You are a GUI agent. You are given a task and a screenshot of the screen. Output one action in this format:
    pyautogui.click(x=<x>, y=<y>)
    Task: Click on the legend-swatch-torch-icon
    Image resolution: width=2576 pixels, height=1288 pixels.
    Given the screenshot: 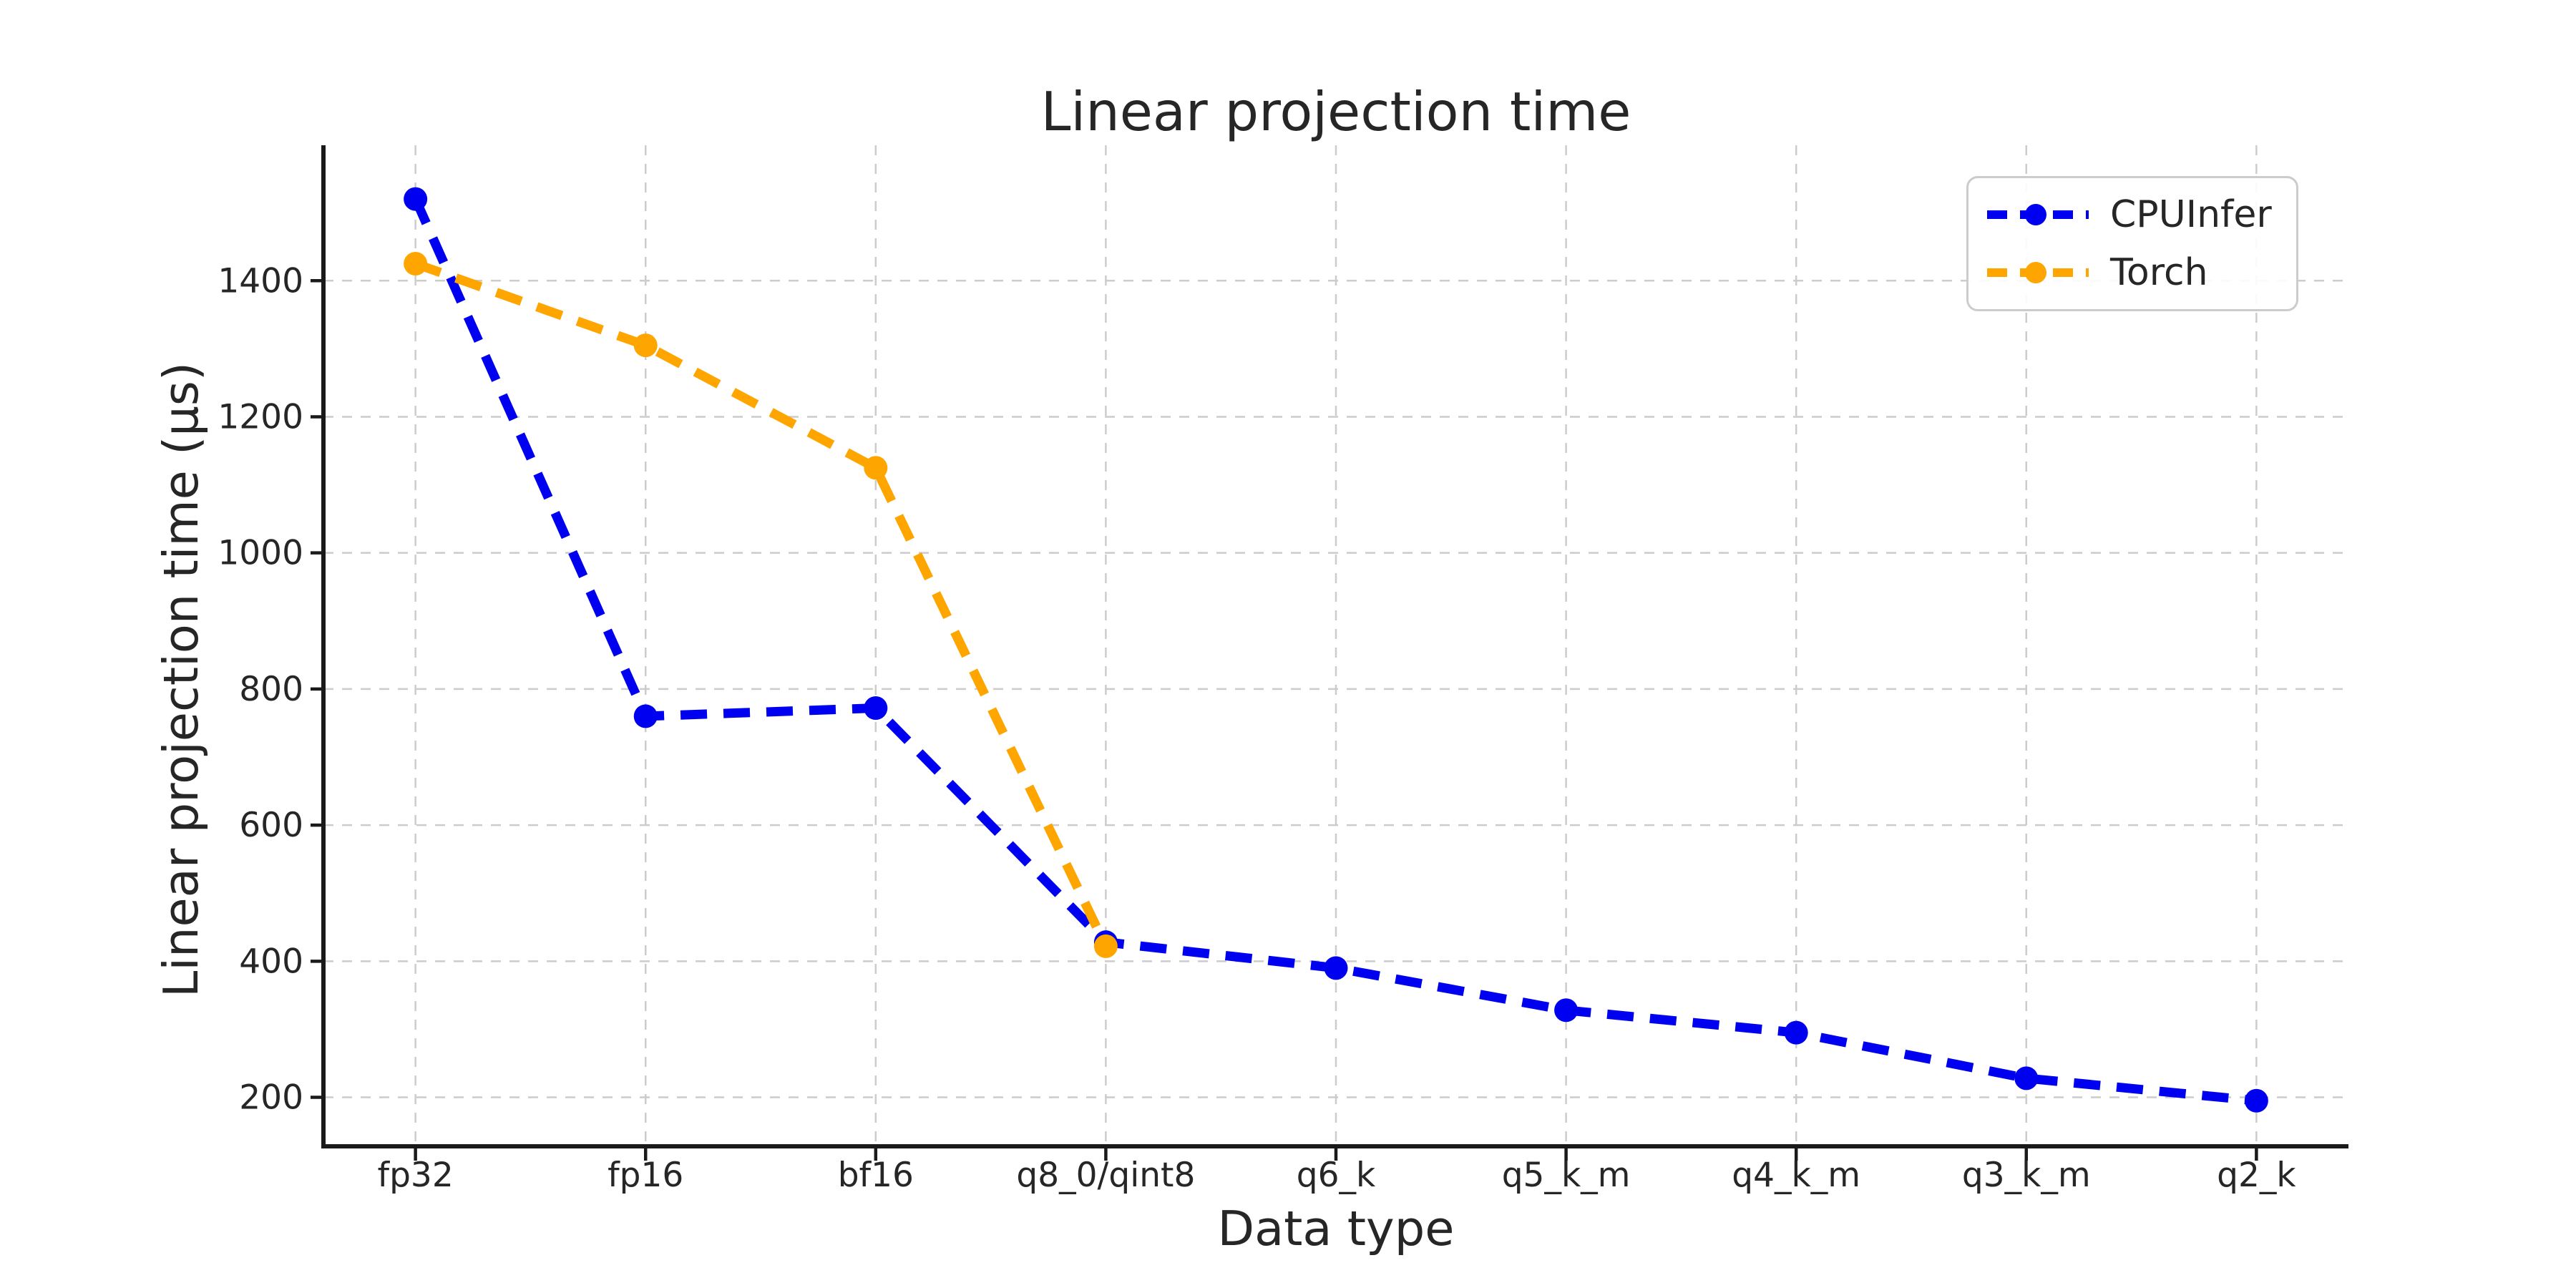 What is the action you would take?
    pyautogui.click(x=2038, y=273)
    